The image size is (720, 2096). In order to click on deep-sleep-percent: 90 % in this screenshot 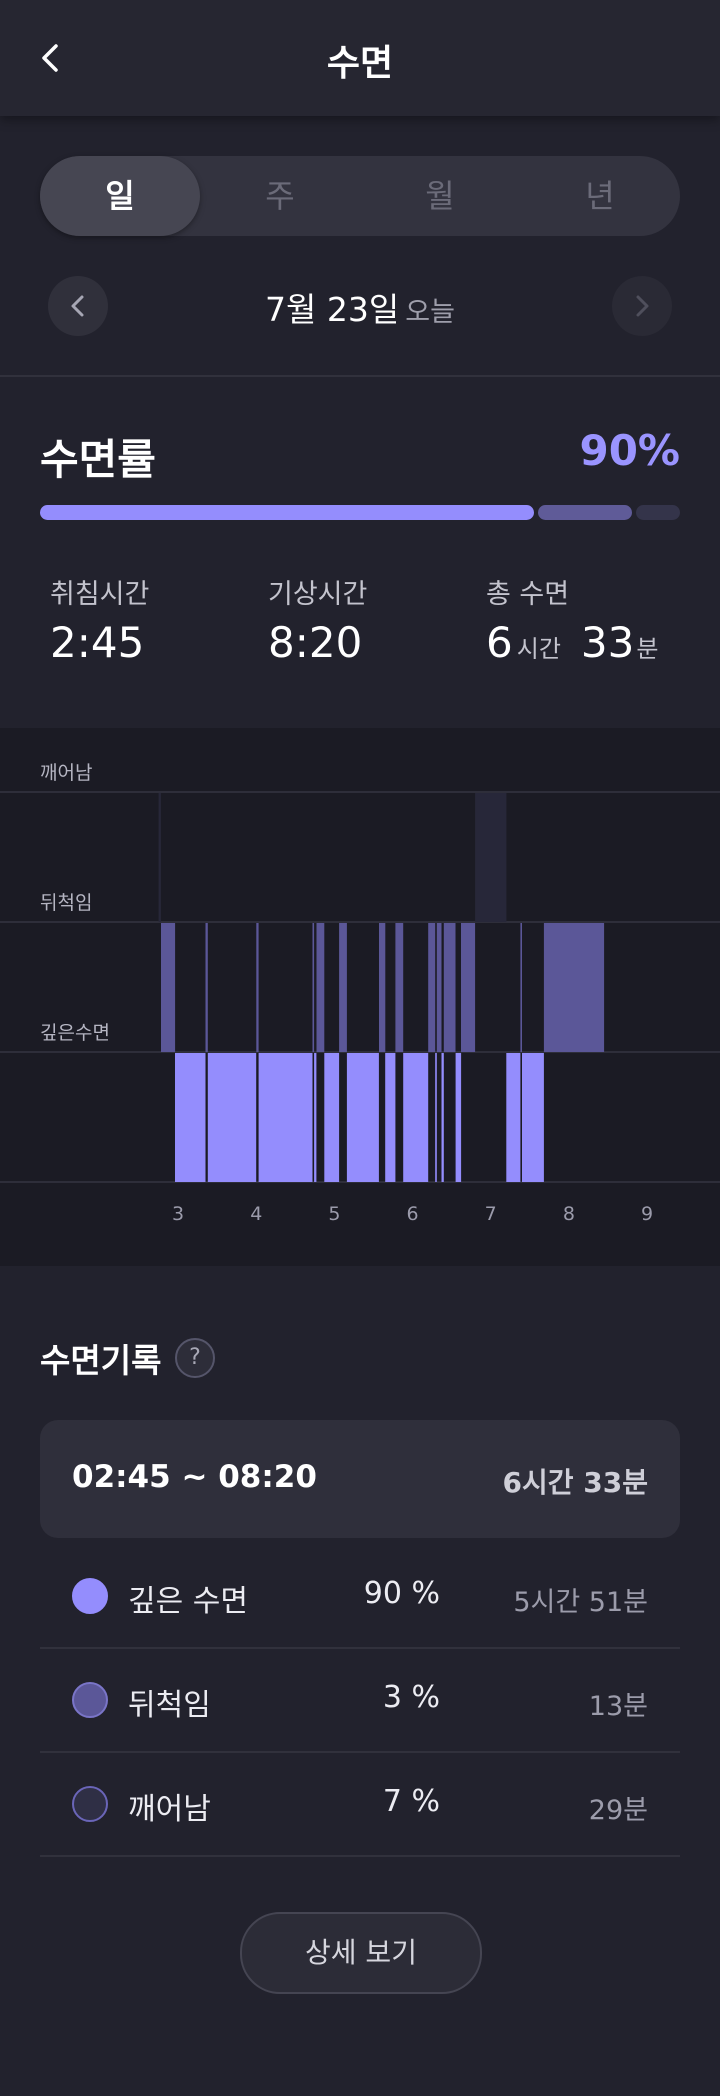, I will do `click(401, 1593)`.